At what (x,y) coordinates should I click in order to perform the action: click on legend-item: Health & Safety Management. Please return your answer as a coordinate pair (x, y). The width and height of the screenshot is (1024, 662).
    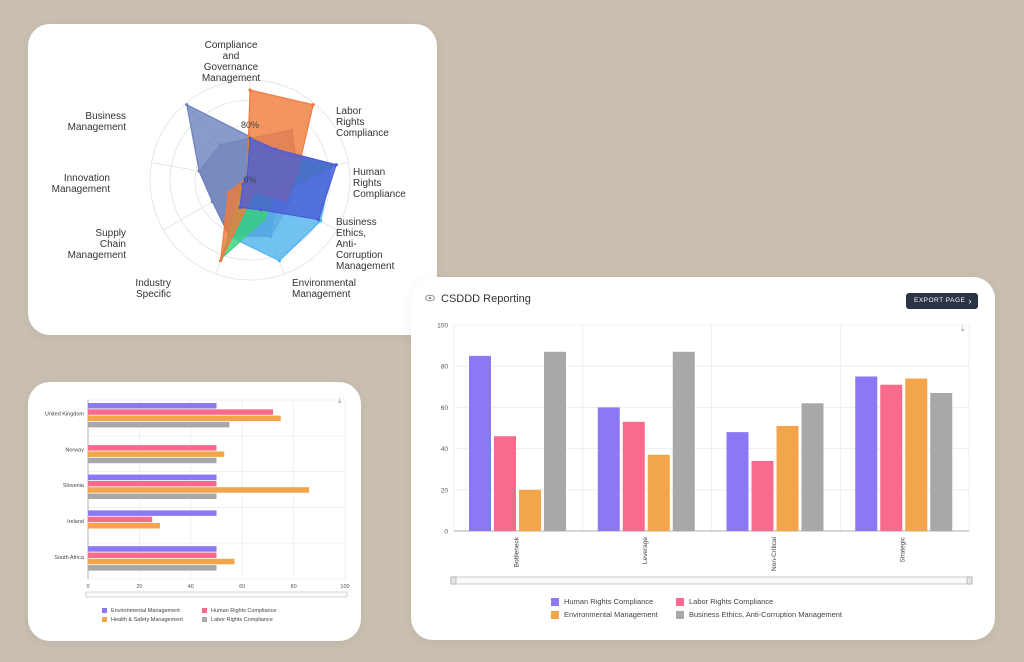
    Looking at the image, I should click on (142, 620).